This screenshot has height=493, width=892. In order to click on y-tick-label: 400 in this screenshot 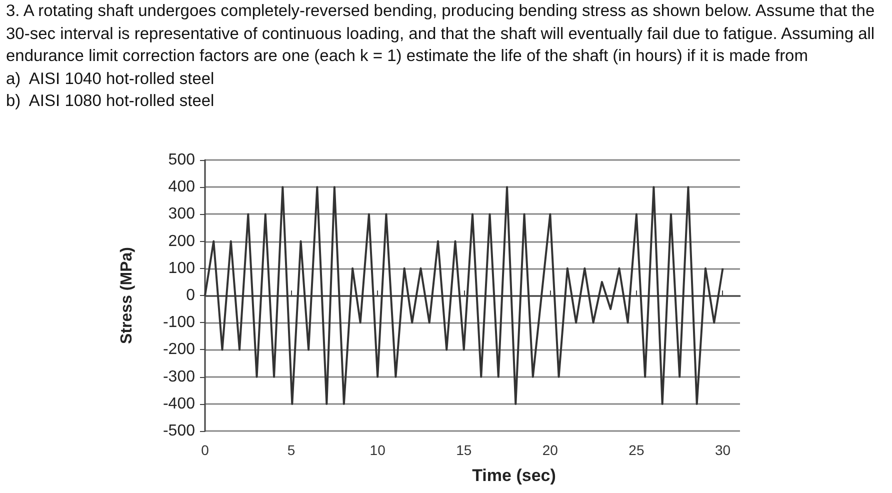, I will do `click(182, 187)`.